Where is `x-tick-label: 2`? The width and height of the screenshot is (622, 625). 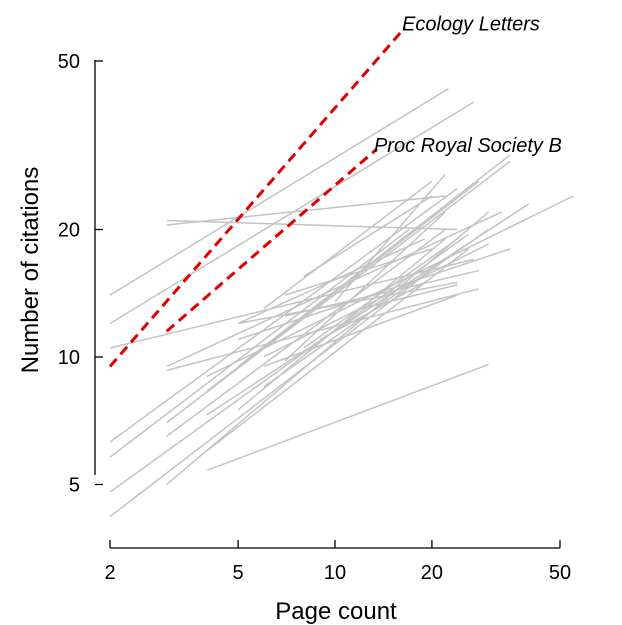
x-tick-label: 2 is located at coordinates (109, 573).